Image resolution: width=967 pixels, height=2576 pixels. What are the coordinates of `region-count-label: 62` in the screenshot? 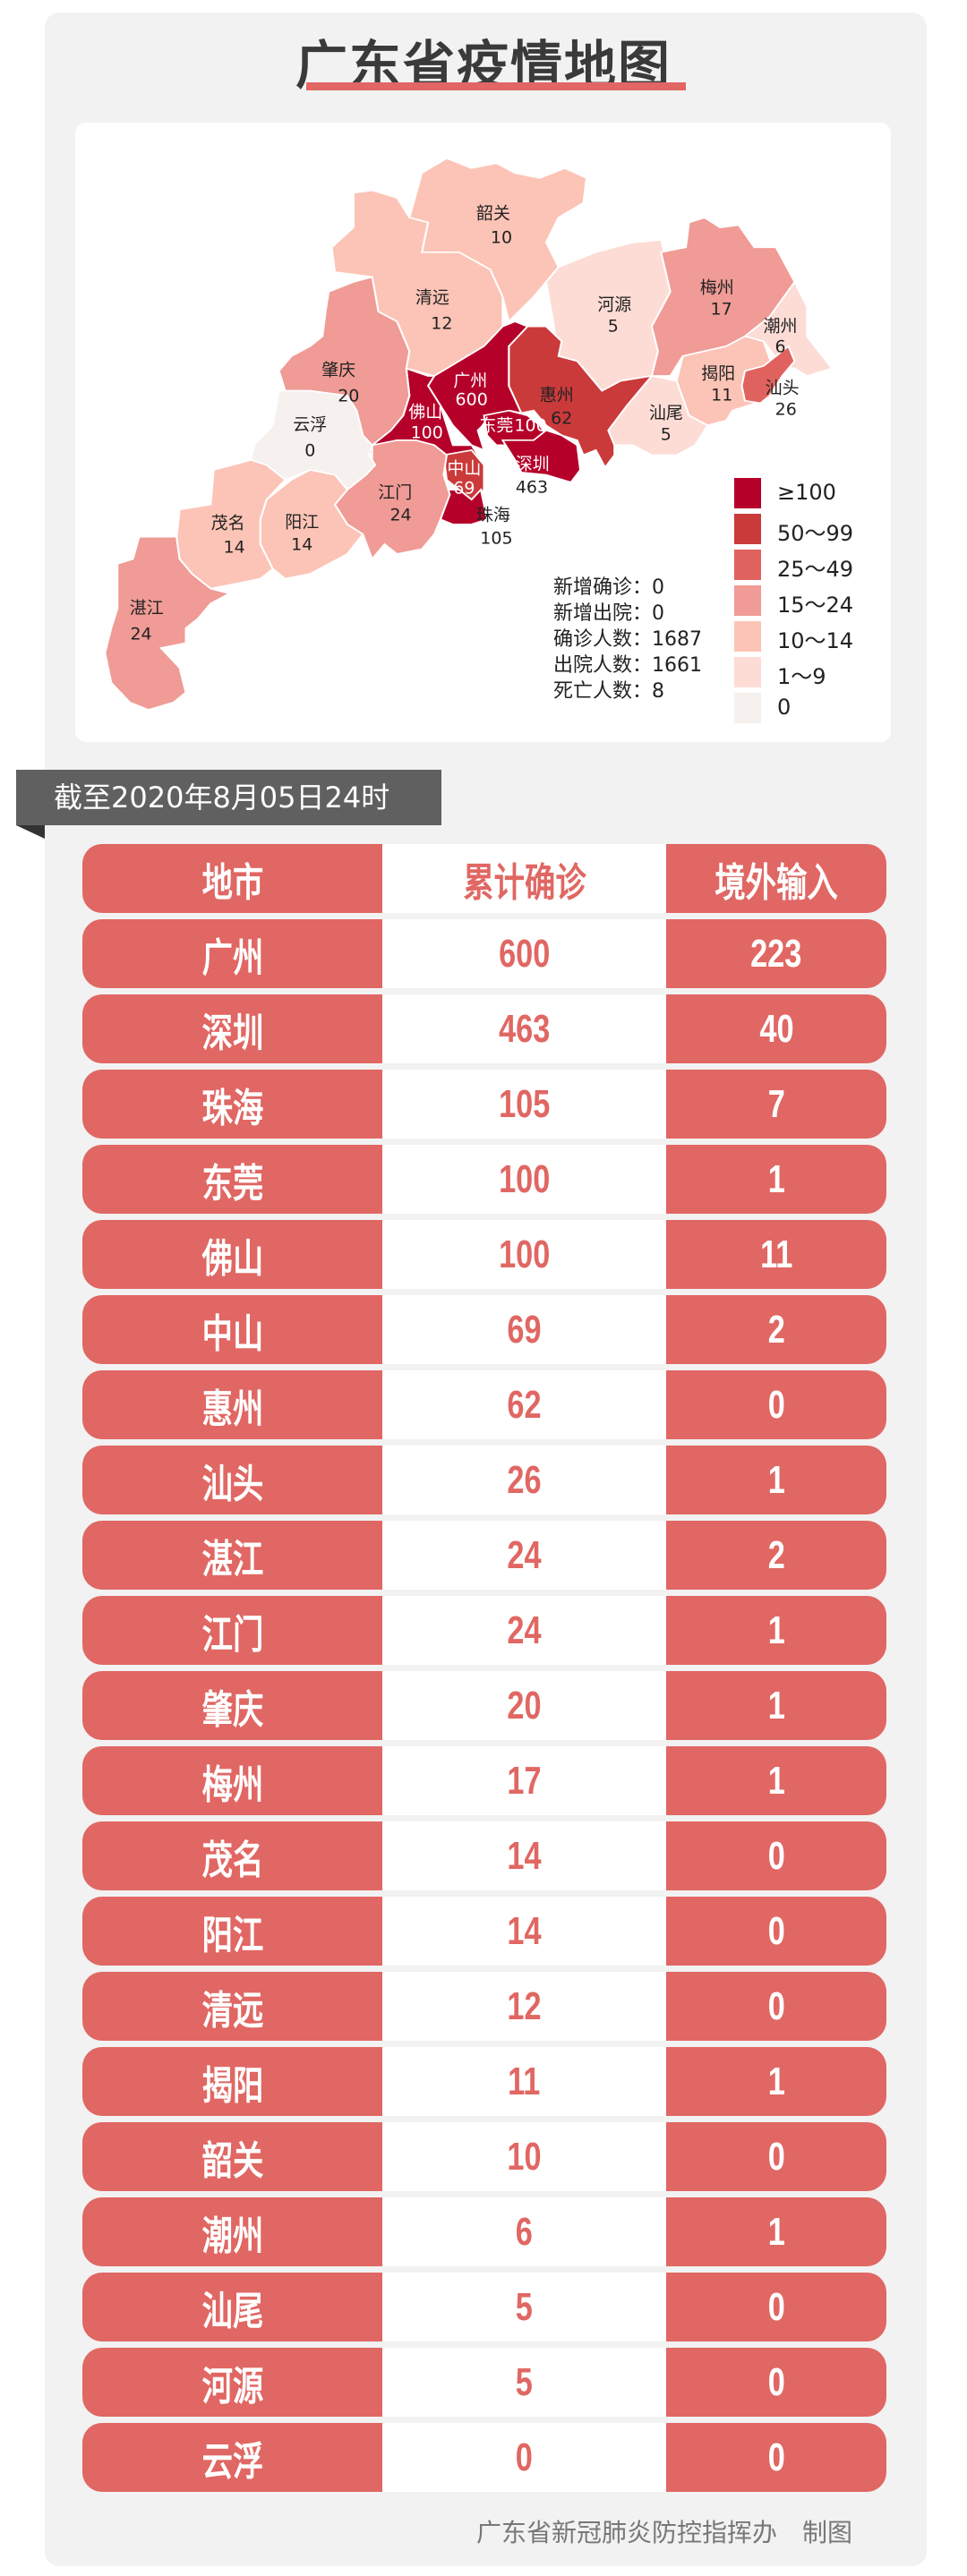 It's located at (562, 418).